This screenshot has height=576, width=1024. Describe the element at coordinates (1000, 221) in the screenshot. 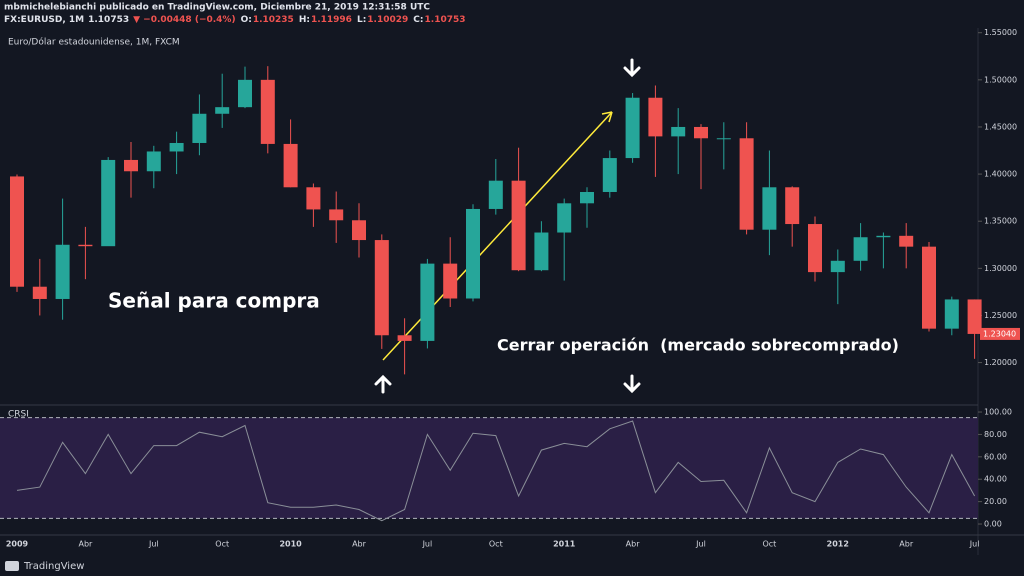

I see `y-tick-label: 1.35000` at that location.